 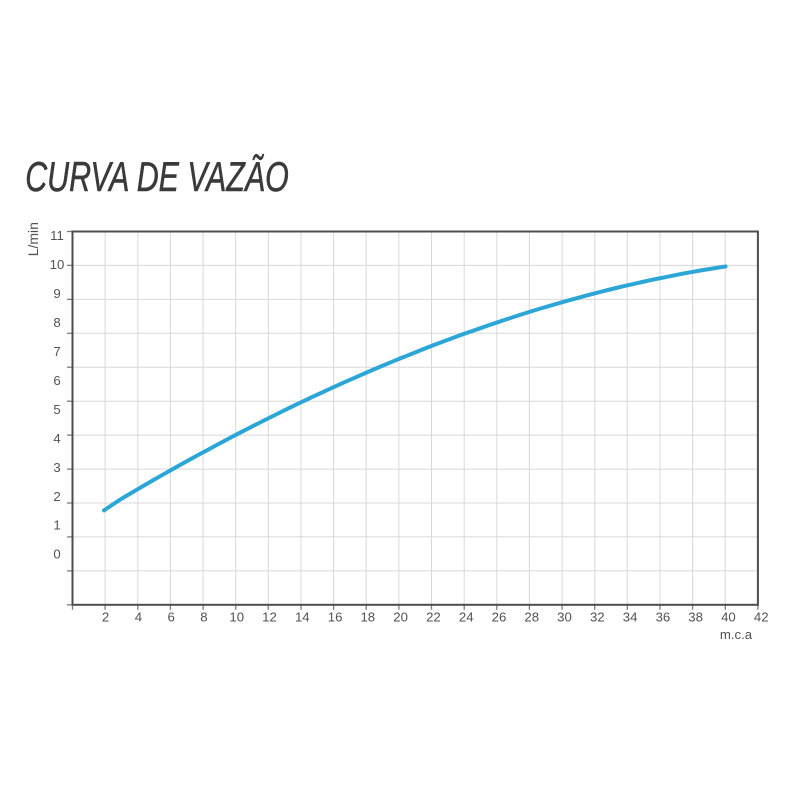 What do you see at coordinates (400, 616) in the screenshot?
I see `svg-text: 20` at bounding box center [400, 616].